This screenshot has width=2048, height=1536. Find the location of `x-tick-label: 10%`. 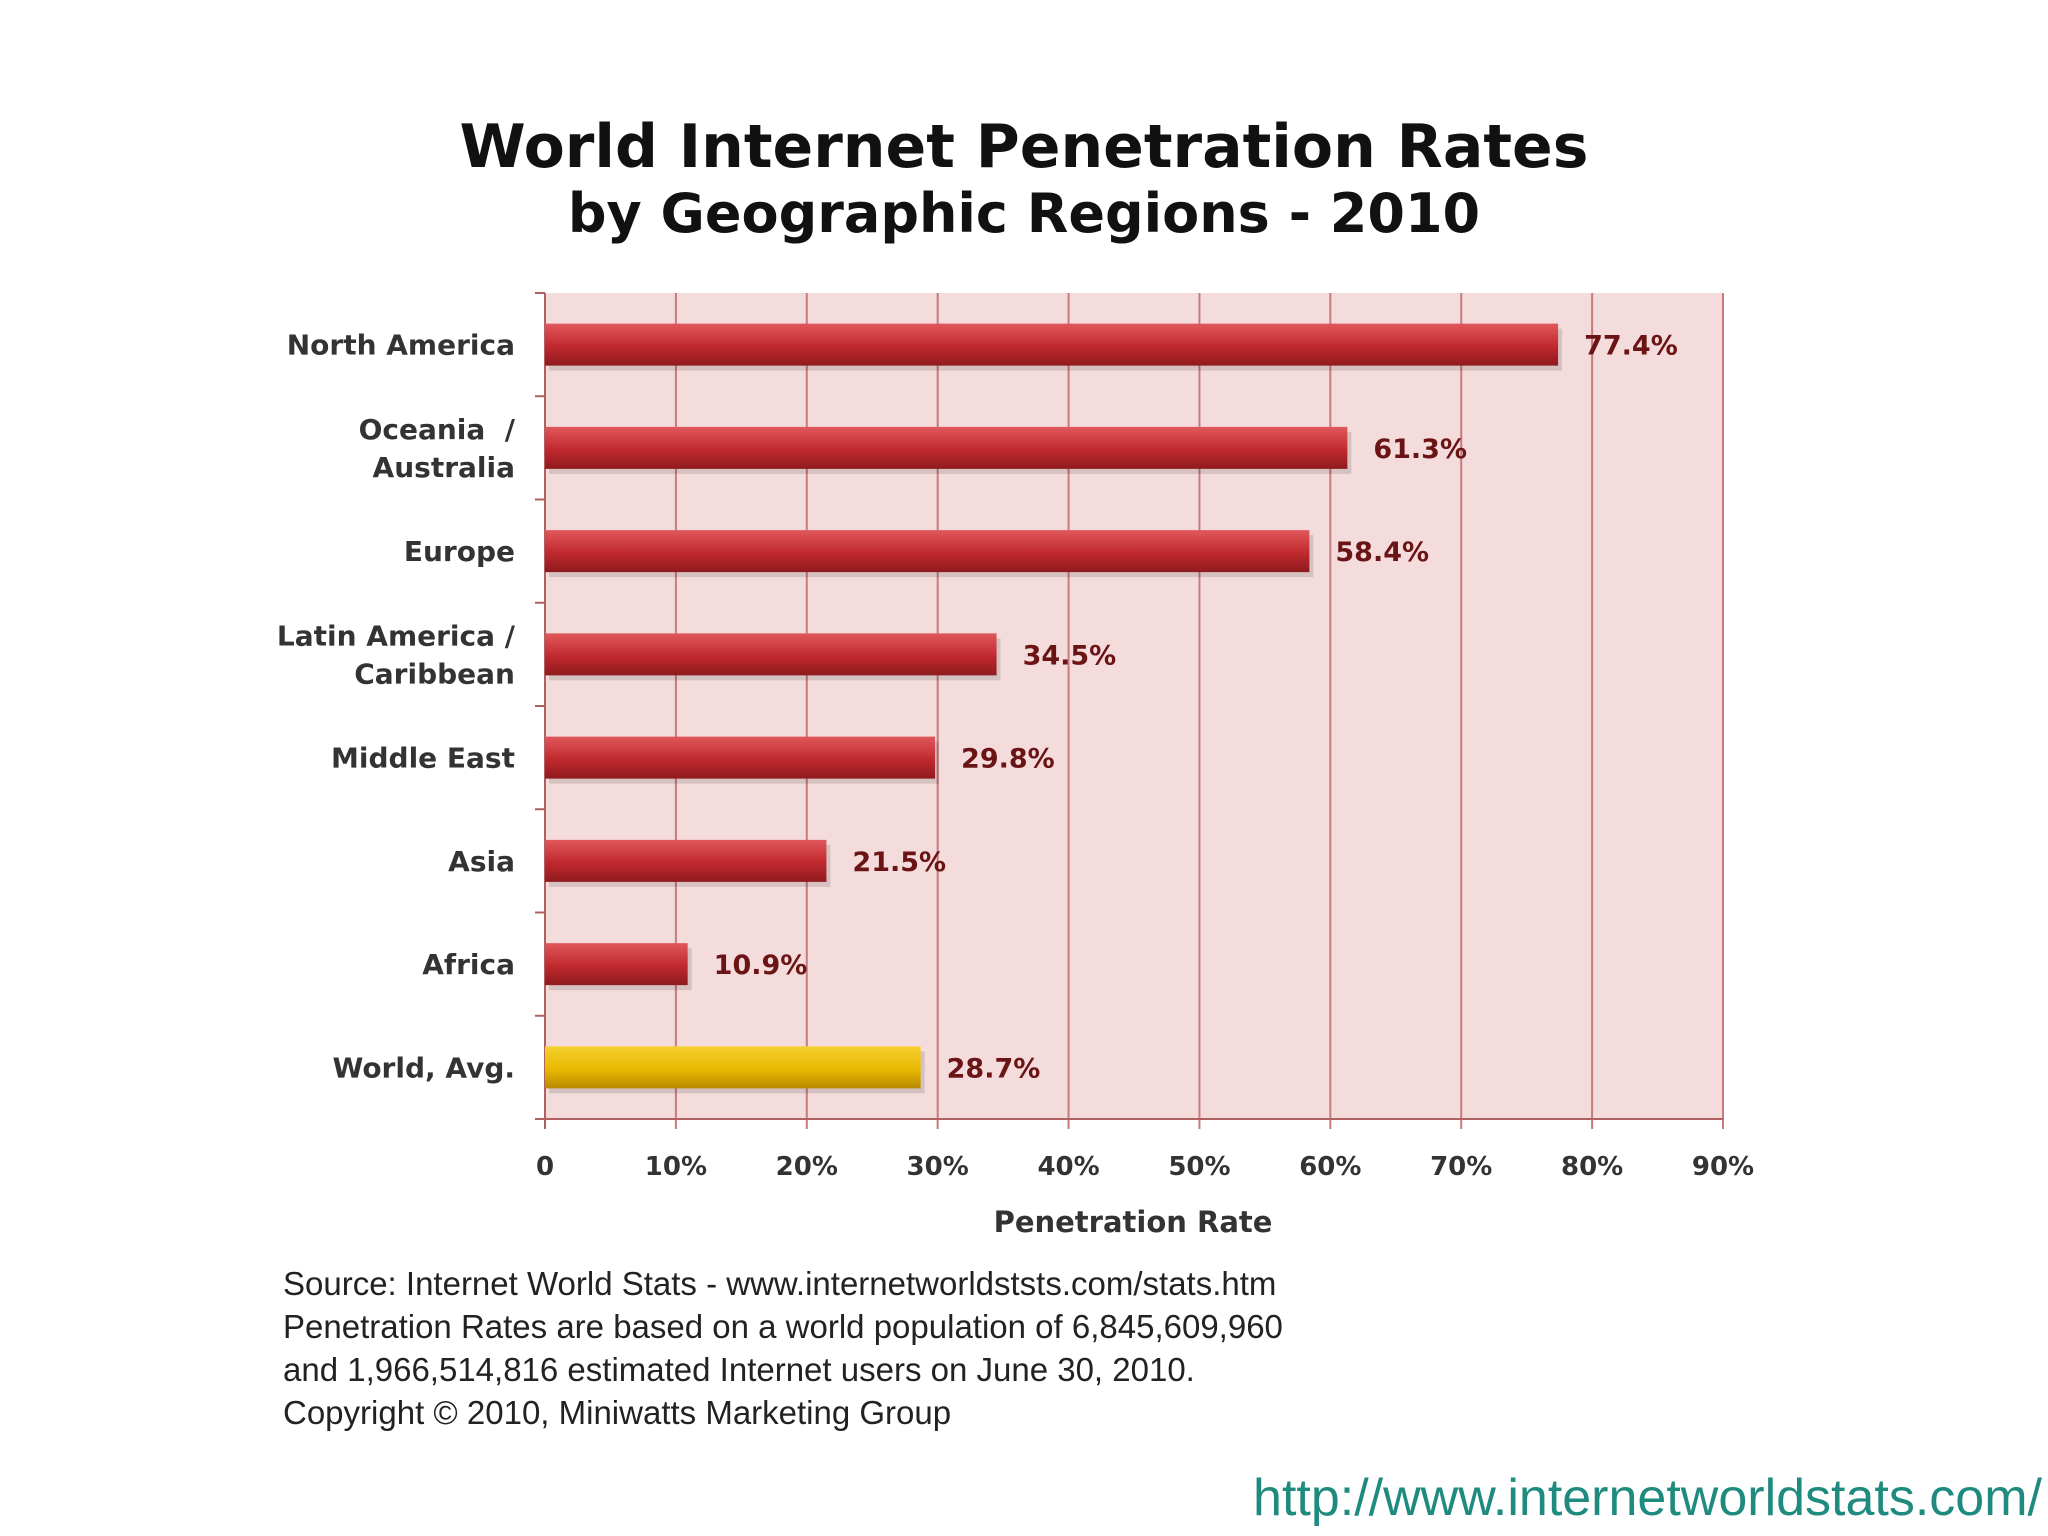

x-tick-label: 10% is located at coordinates (676, 1167).